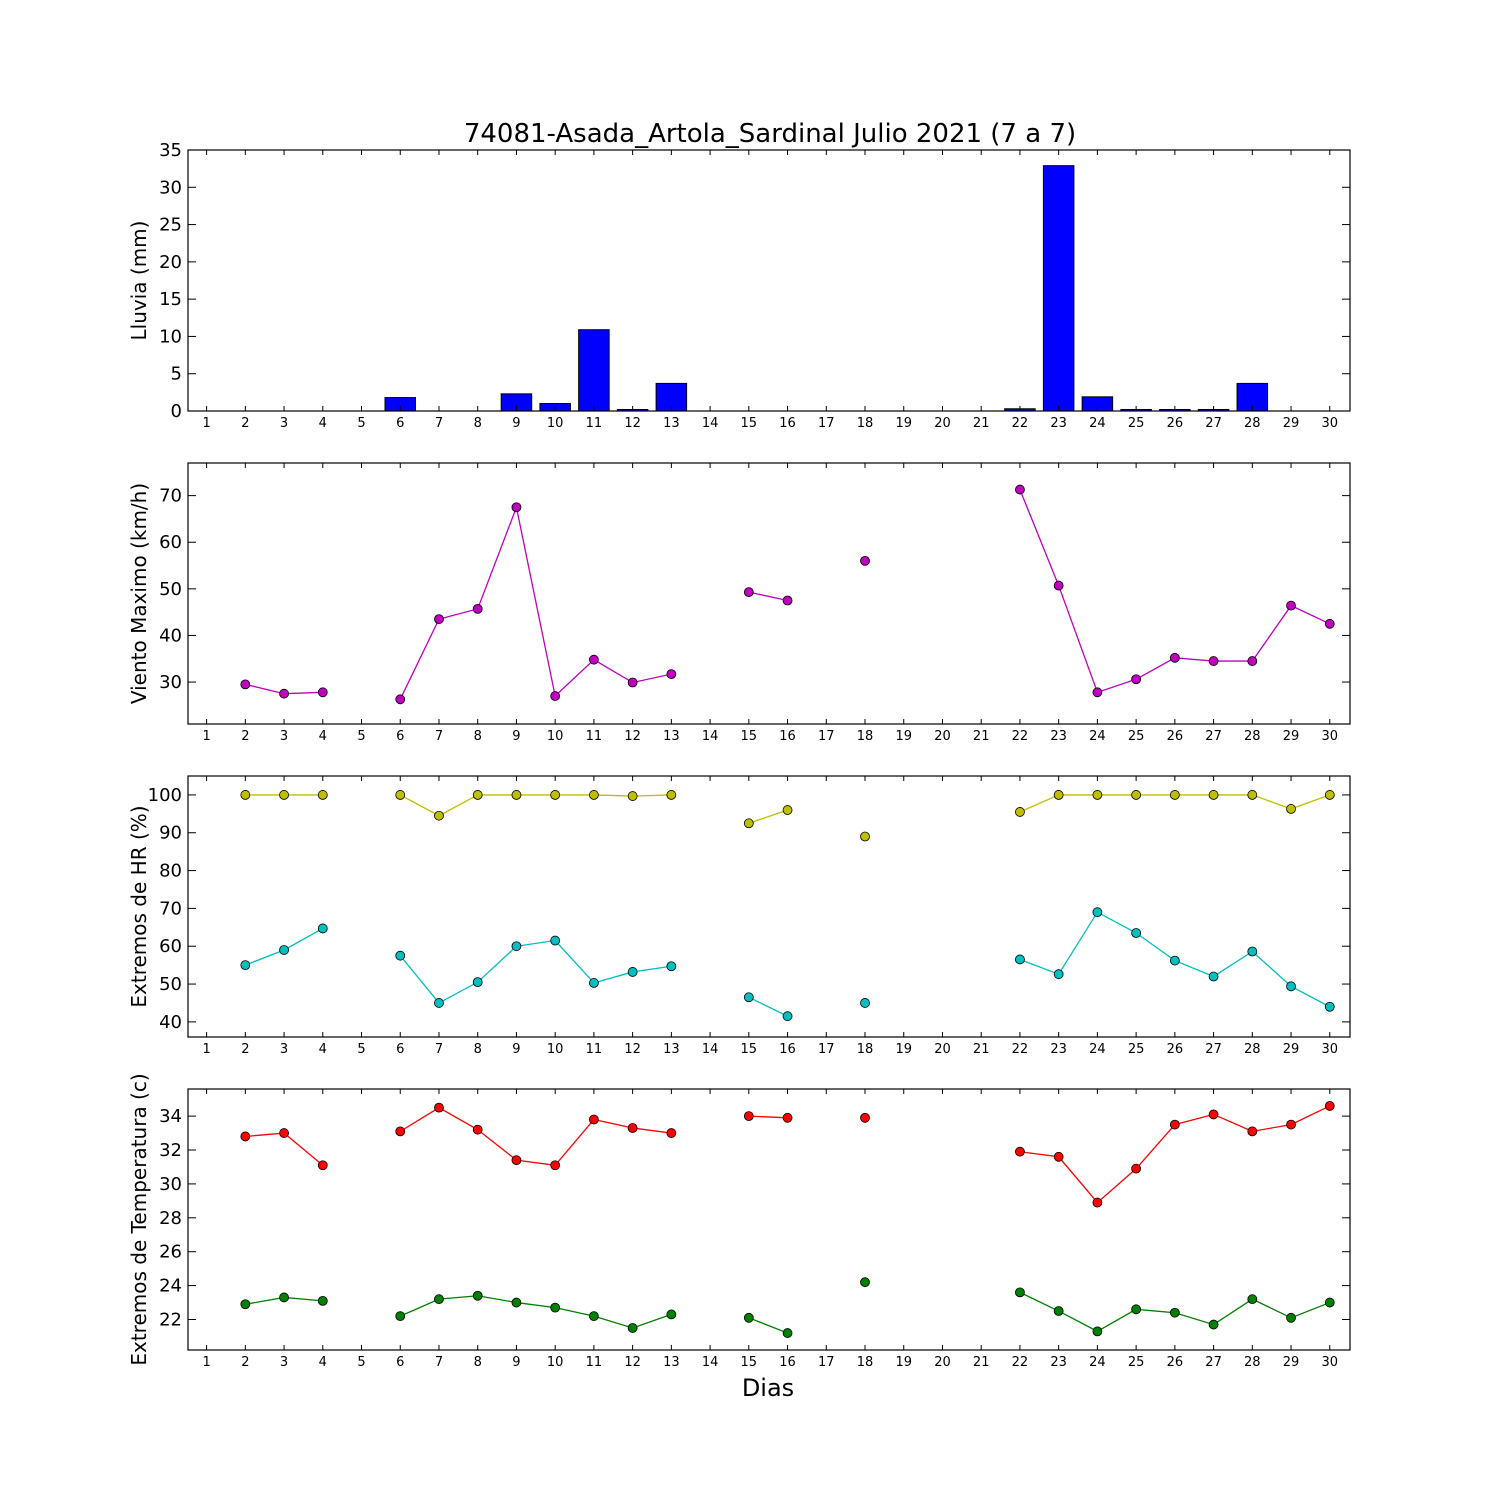 The image size is (1500, 1500). What do you see at coordinates (245, 736) in the screenshot?
I see `x-tick-label: 2` at bounding box center [245, 736].